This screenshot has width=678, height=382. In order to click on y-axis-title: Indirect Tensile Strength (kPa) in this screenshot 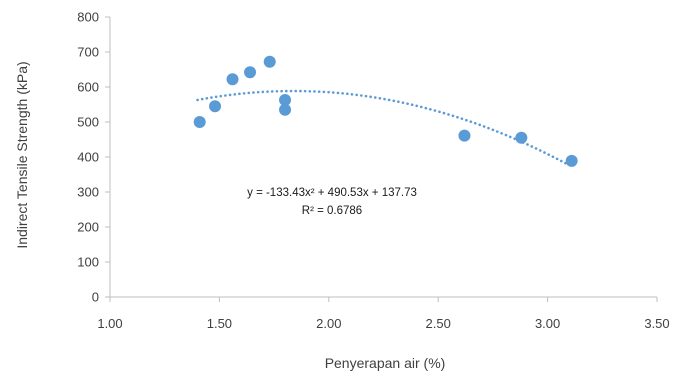, I will do `click(22, 154)`.